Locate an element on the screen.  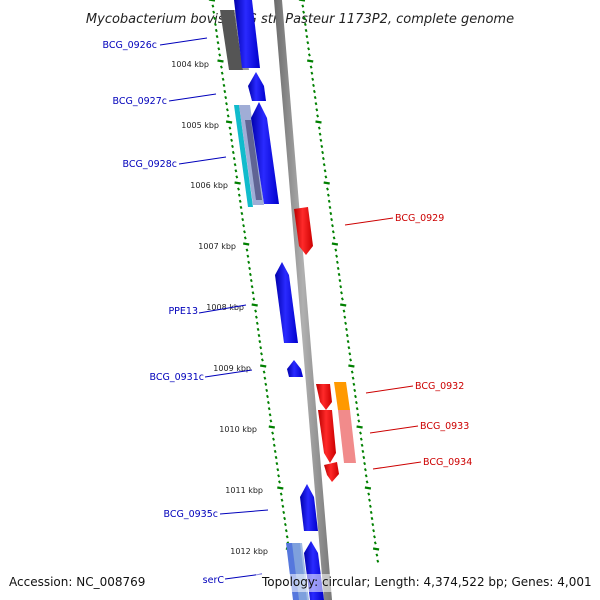
gene-arrow-bcg0935c is located at coordinates (309, 507).